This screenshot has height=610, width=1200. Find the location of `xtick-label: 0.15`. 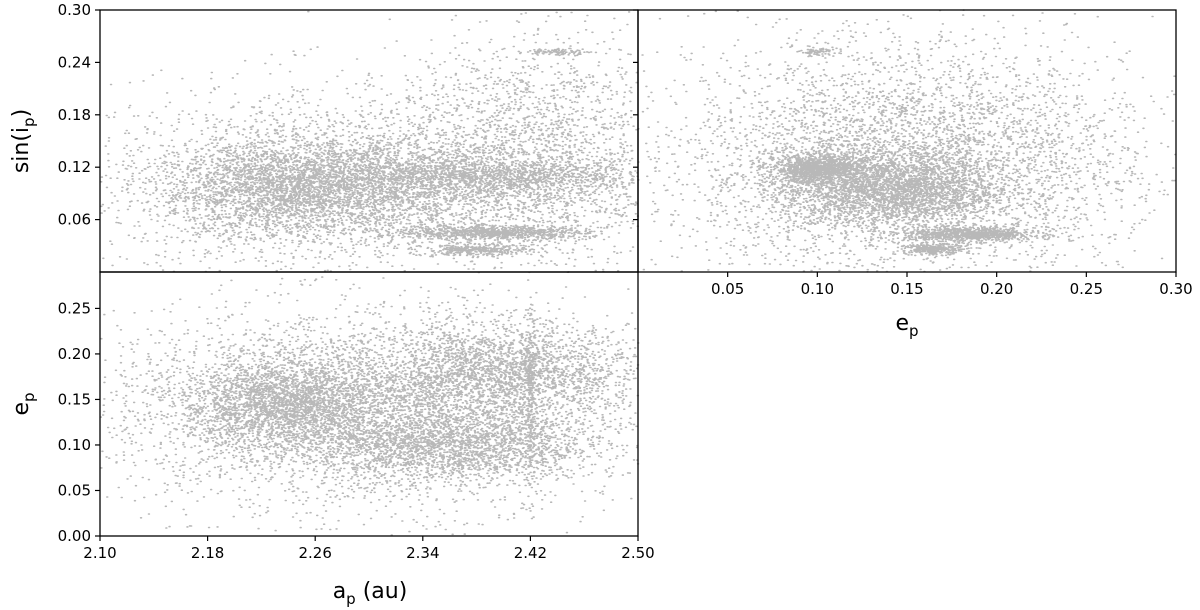

xtick-label: 0.15 is located at coordinates (906, 289).